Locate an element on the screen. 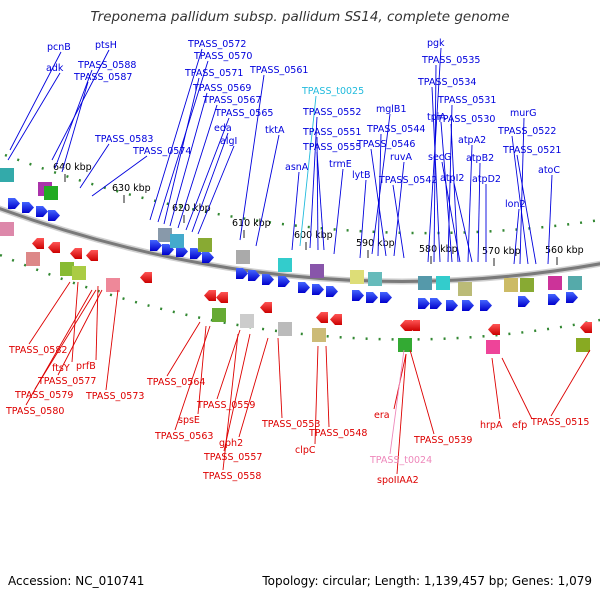 This screenshot has height=600, width=600. reverse-gene-label: clpC is located at coordinates (305, 450).